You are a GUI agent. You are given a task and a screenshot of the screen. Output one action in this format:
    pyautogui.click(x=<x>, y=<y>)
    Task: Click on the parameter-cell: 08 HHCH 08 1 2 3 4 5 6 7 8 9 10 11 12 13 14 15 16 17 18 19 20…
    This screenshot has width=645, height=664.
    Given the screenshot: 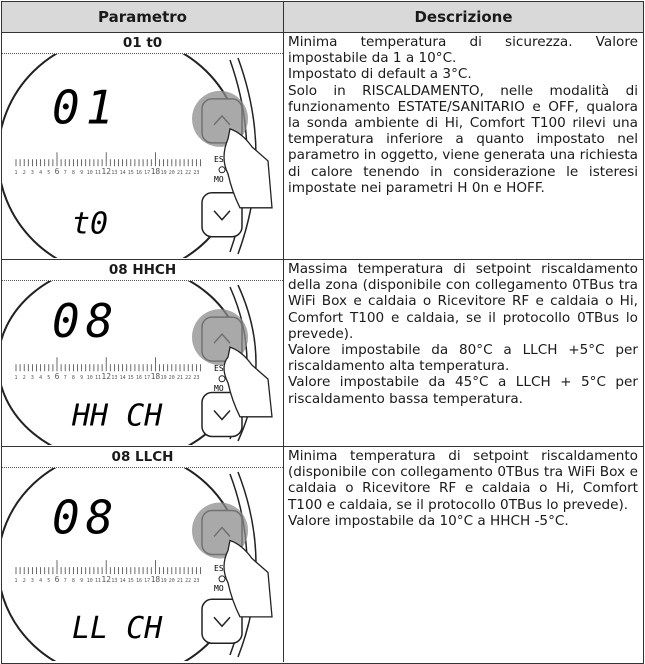 What is the action you would take?
    pyautogui.click(x=143, y=353)
    